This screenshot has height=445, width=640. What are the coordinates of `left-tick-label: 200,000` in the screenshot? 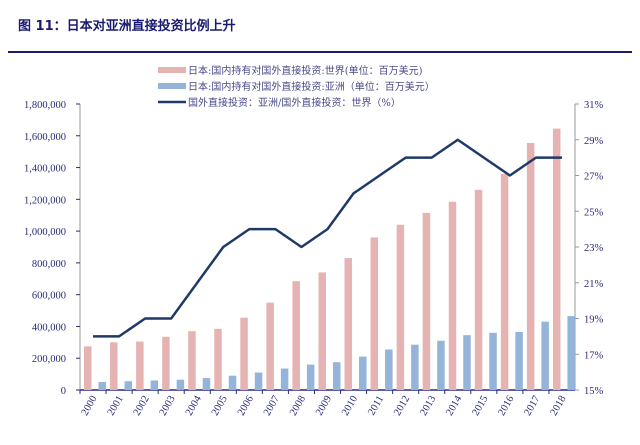 It's located at (49, 359).